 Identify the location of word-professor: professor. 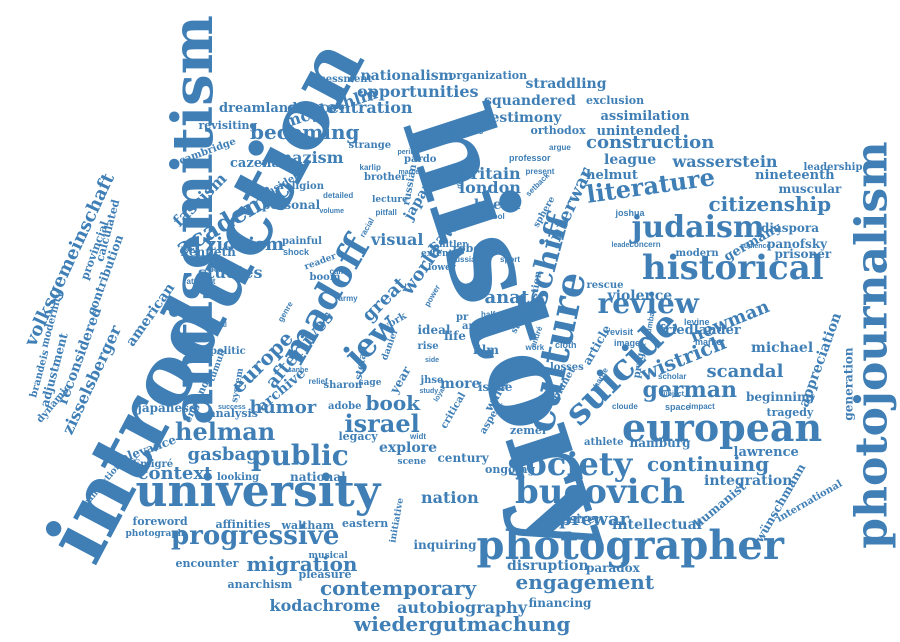
(530, 157).